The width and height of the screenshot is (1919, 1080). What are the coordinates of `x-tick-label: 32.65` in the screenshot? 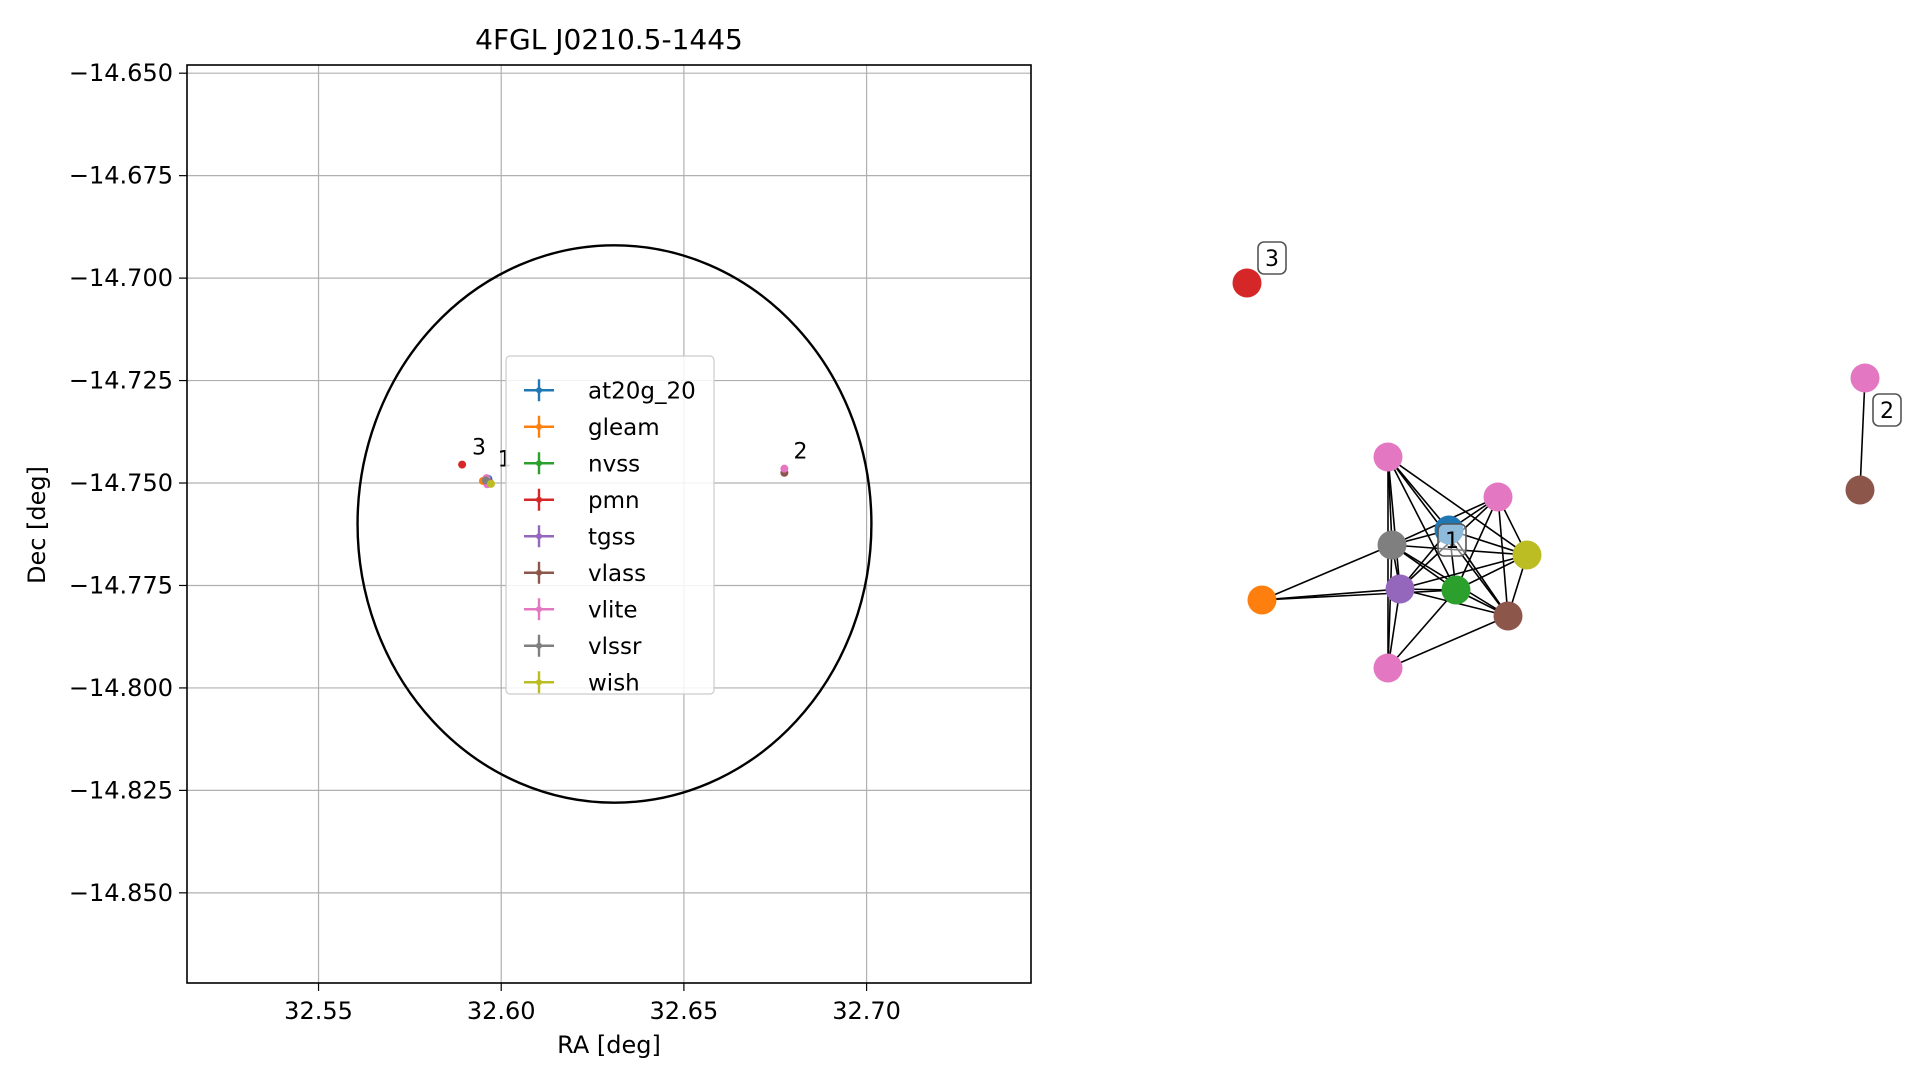 It's located at (684, 1011).